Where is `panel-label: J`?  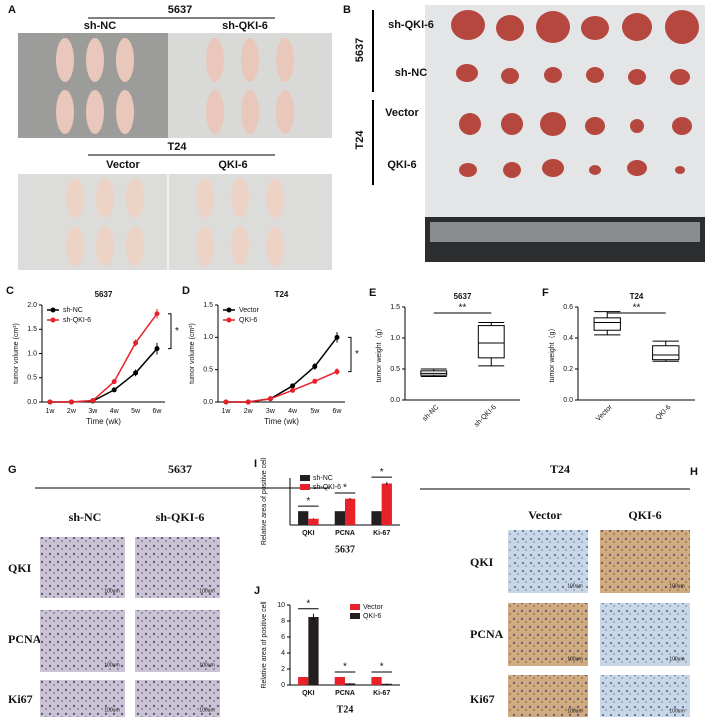 panel-label: J is located at coordinates (257, 591).